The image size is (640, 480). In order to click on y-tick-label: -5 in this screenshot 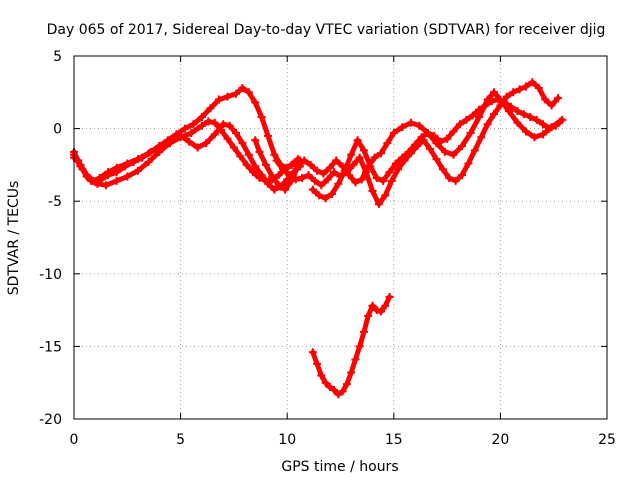, I will do `click(55, 202)`.